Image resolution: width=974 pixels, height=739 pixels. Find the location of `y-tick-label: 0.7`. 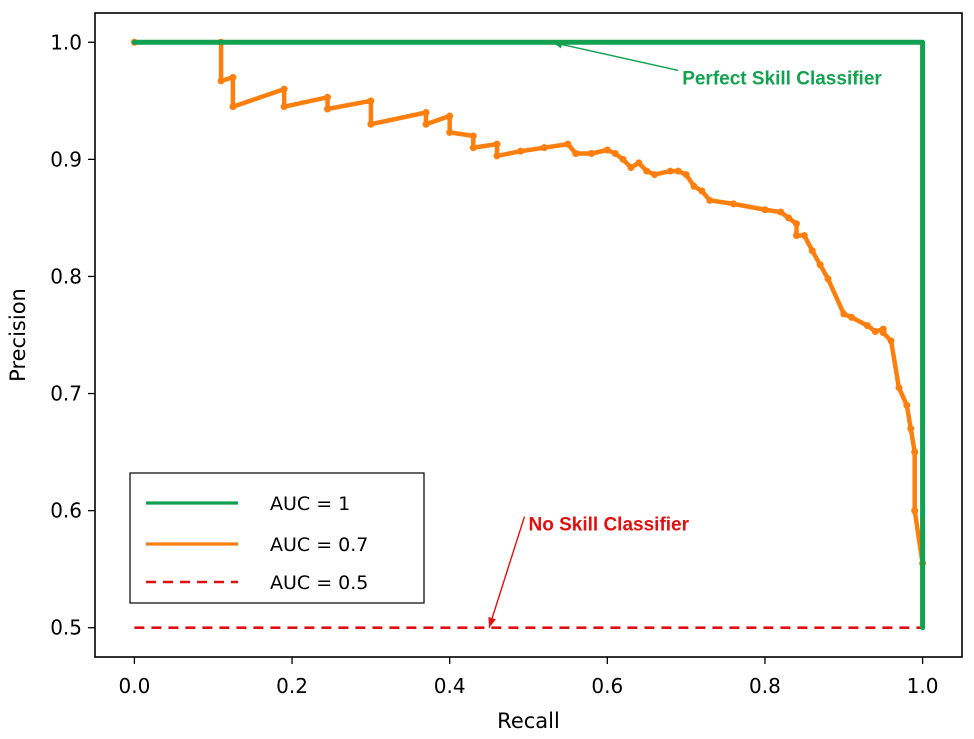

y-tick-label: 0.7 is located at coordinates (66, 394).